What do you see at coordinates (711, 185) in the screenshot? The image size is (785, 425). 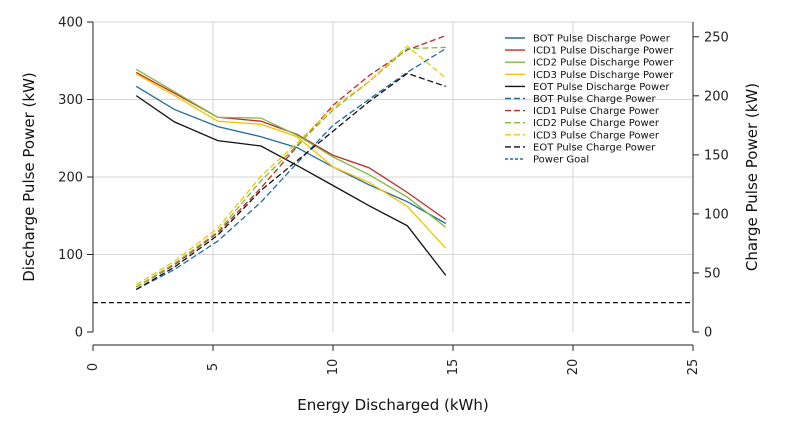 I see `y-axis-right: 0 50 100 150 200 250` at bounding box center [711, 185].